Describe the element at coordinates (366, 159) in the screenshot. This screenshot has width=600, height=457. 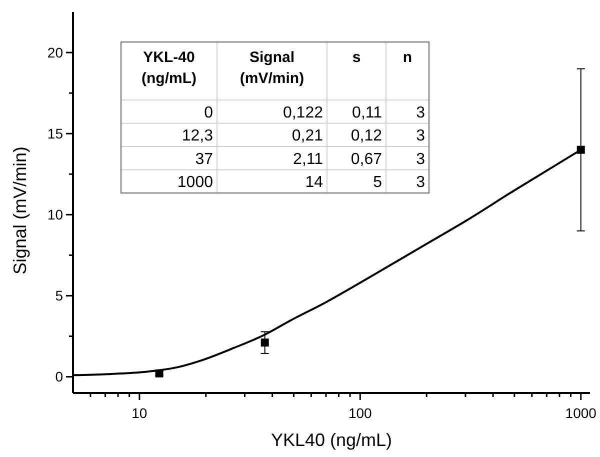
I see `text: 0,67` at that location.